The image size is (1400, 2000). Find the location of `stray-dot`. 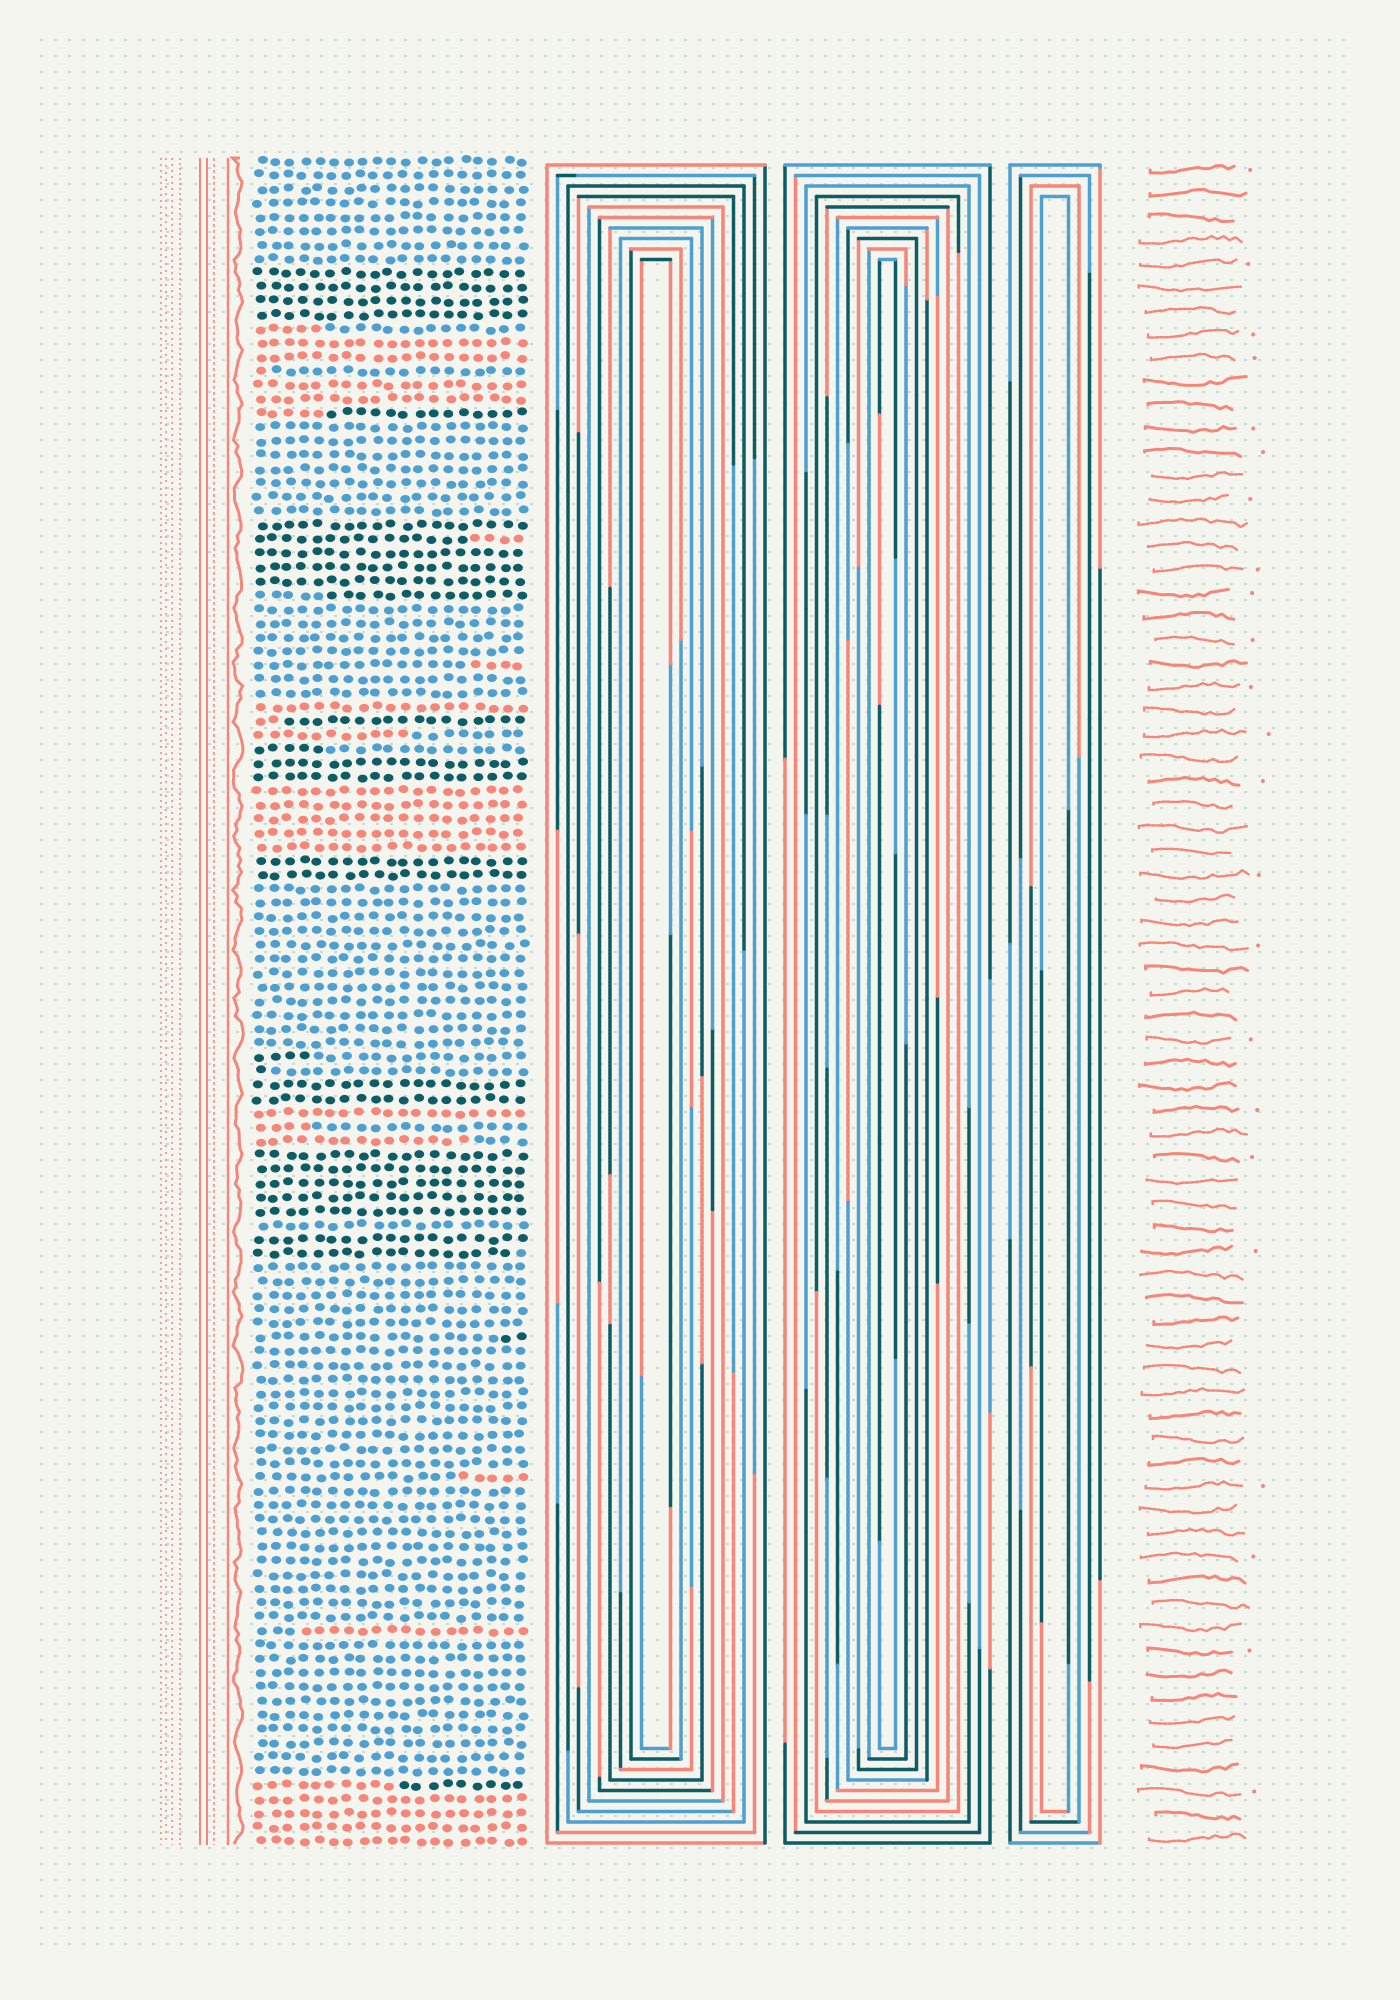

stray-dot is located at coordinates (1250, 499).